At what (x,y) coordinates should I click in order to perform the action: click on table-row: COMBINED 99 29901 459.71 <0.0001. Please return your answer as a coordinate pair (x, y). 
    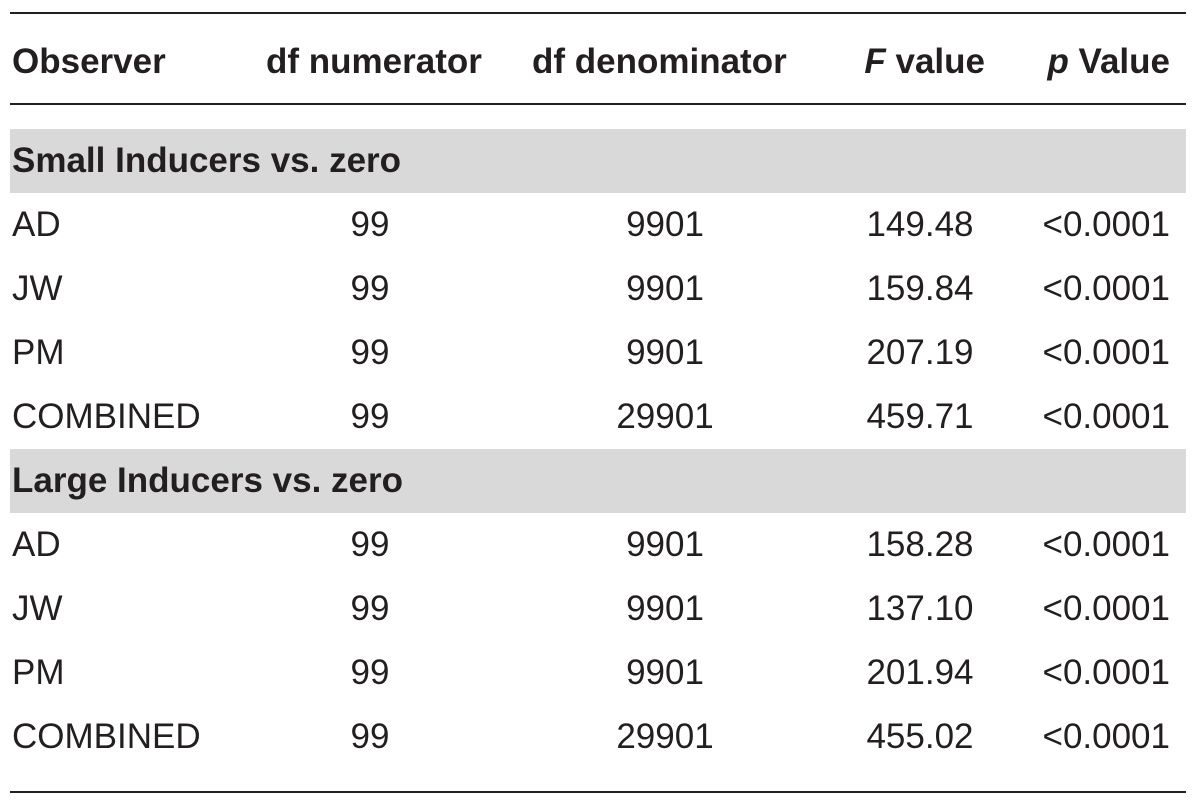
    Looking at the image, I should click on (598, 417).